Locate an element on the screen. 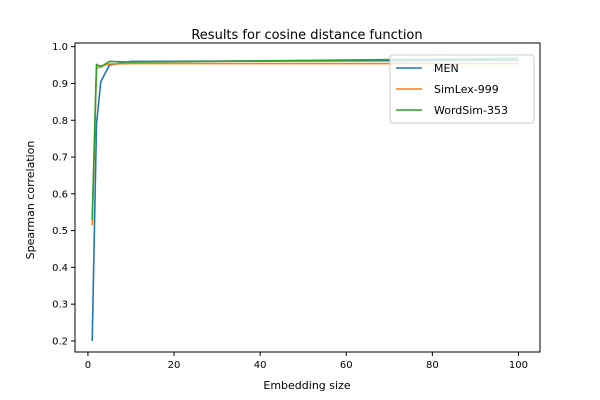 The height and width of the screenshot is (400, 600). y-tick-label: 0.8 is located at coordinates (60, 121).